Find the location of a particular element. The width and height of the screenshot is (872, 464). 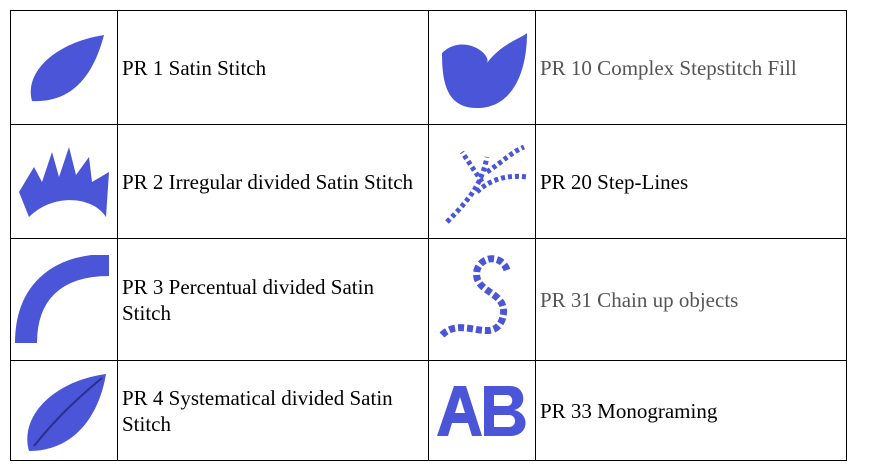

text-cell: PR 1 Satin Stitch is located at coordinates (273, 67).